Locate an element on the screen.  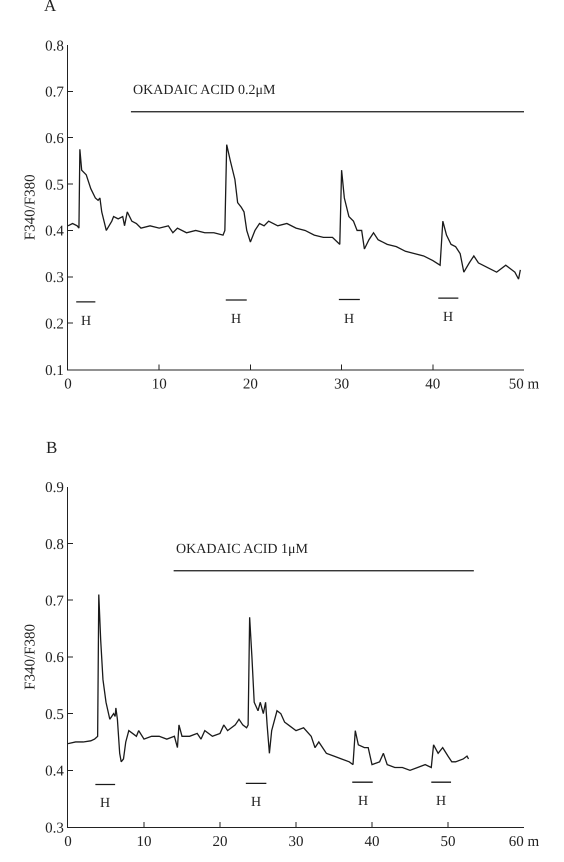
x-tick-label: 60 m is located at coordinates (524, 842).